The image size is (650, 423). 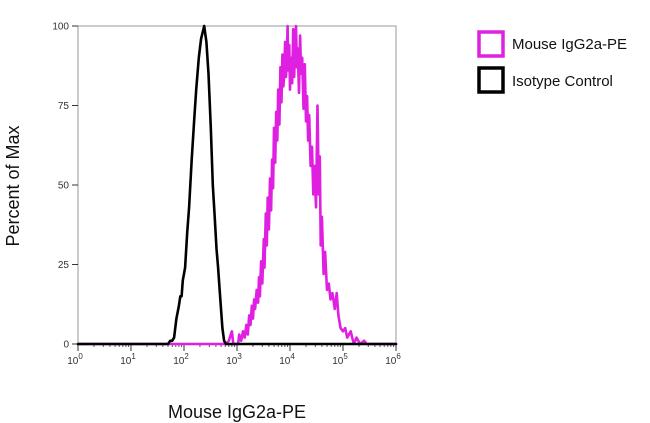 I want to click on x-tick-label: 10⁰, so click(x=75, y=359).